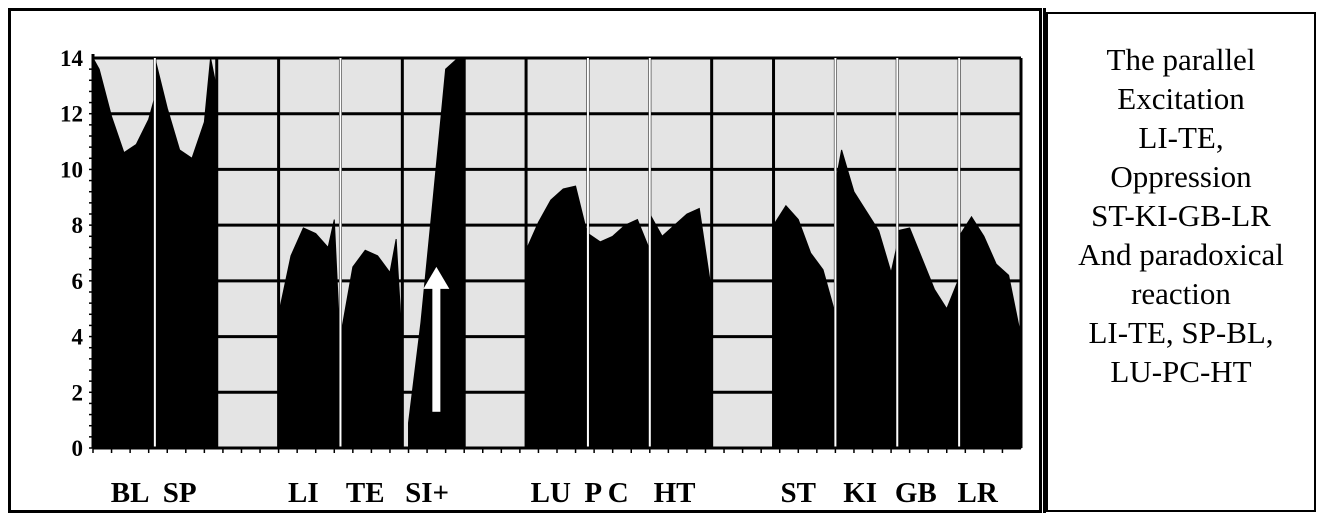  Describe the element at coordinates (619, 333) in the screenshot. I see `data-area-pc` at that location.